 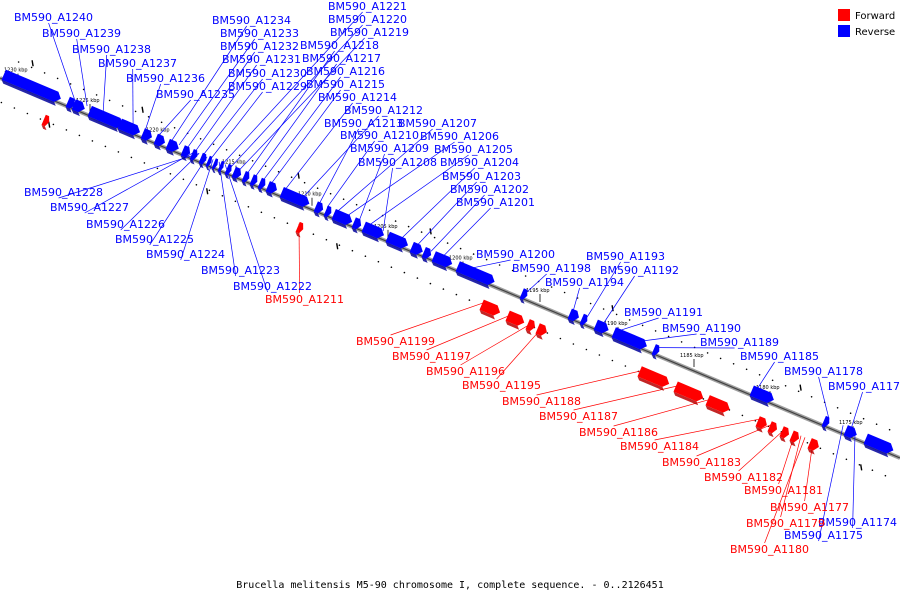 I want to click on gene-label: BM590_A1208, so click(x=397, y=162).